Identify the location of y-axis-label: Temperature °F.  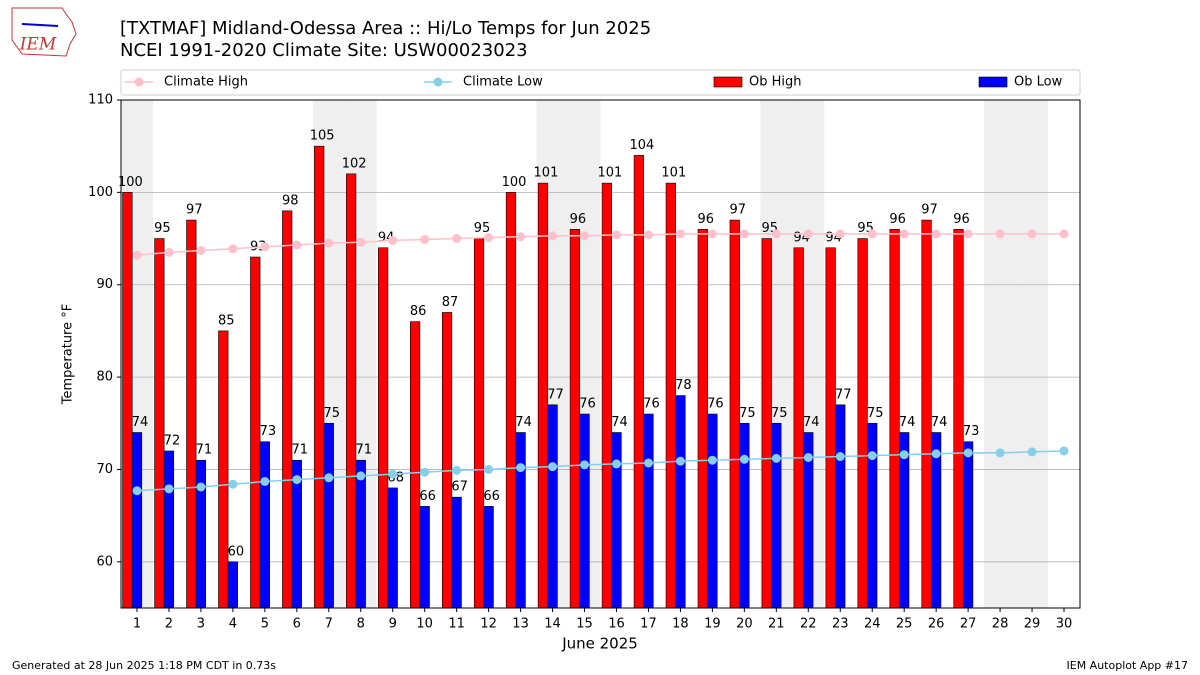
(68, 354).